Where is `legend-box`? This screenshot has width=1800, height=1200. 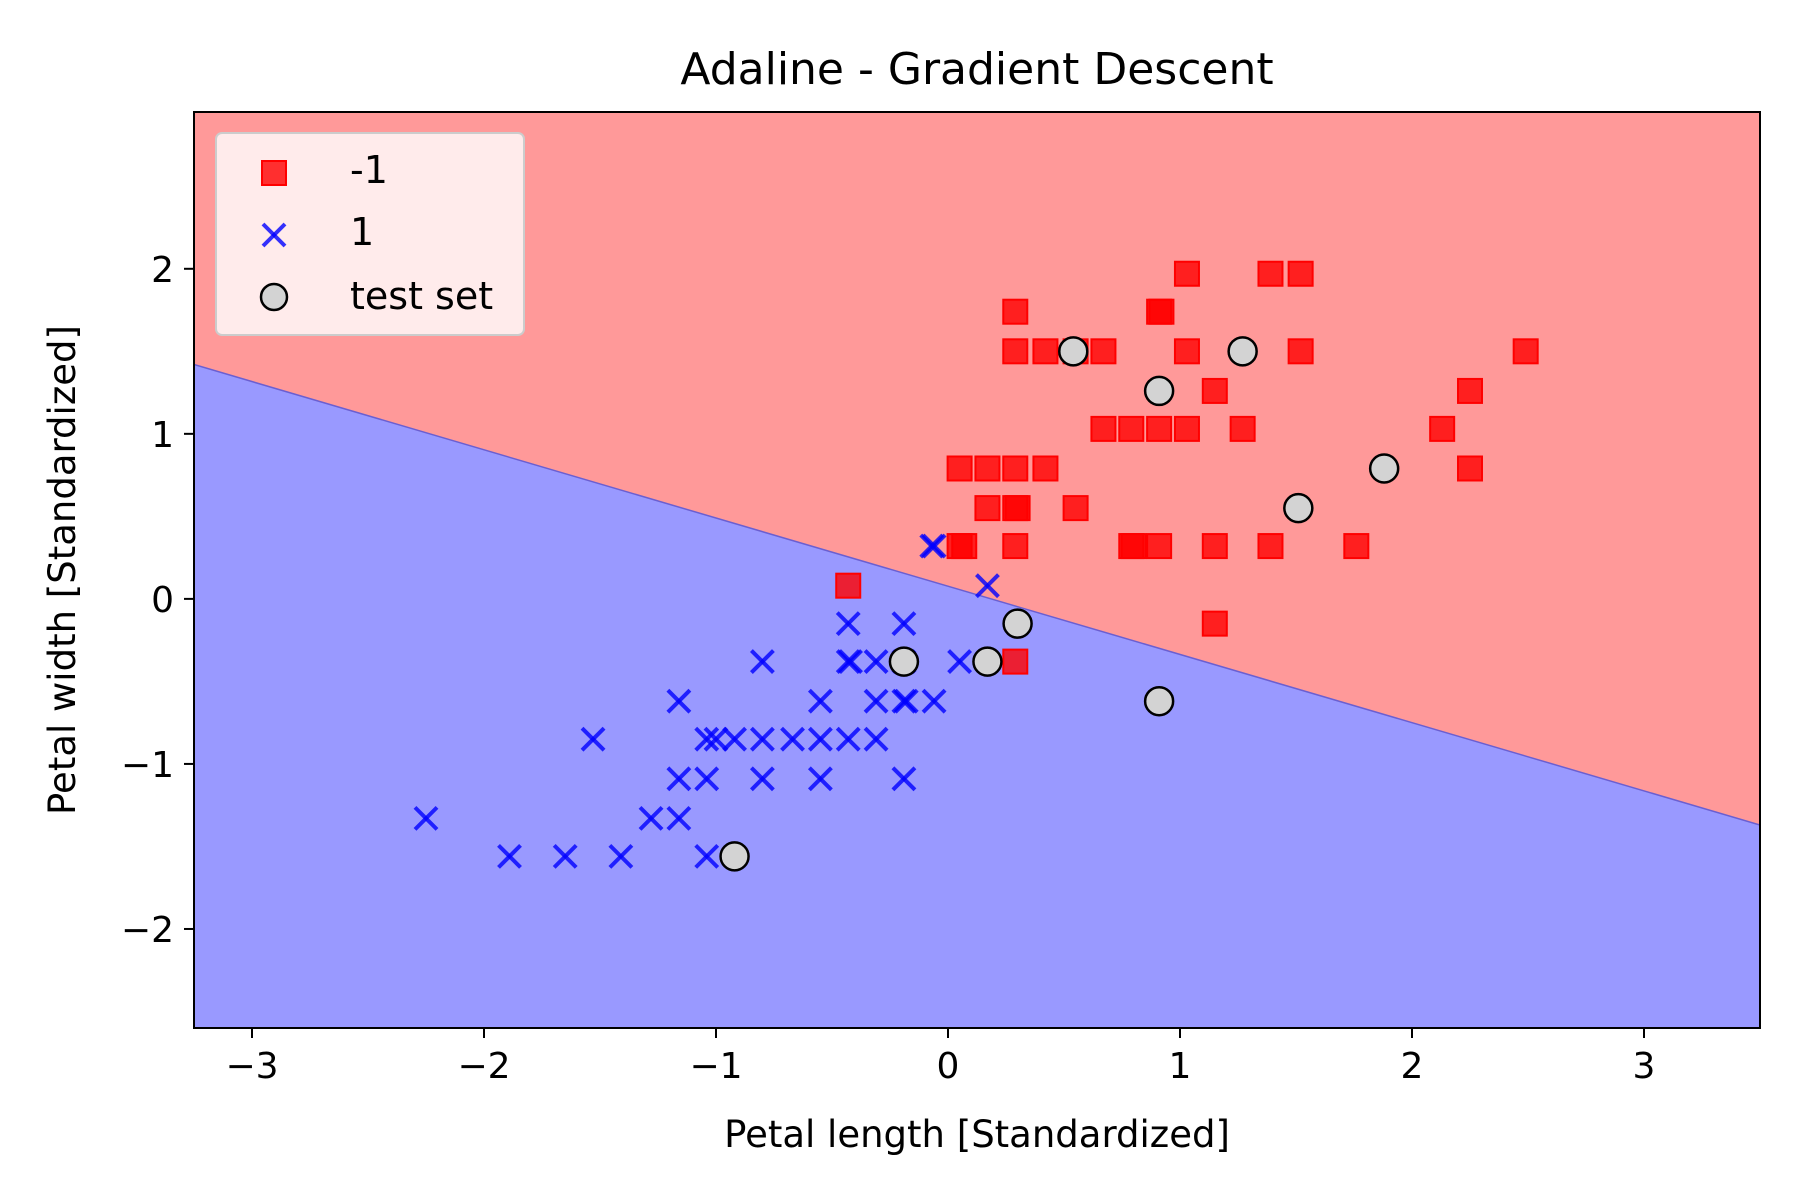
legend-box is located at coordinates (370, 234).